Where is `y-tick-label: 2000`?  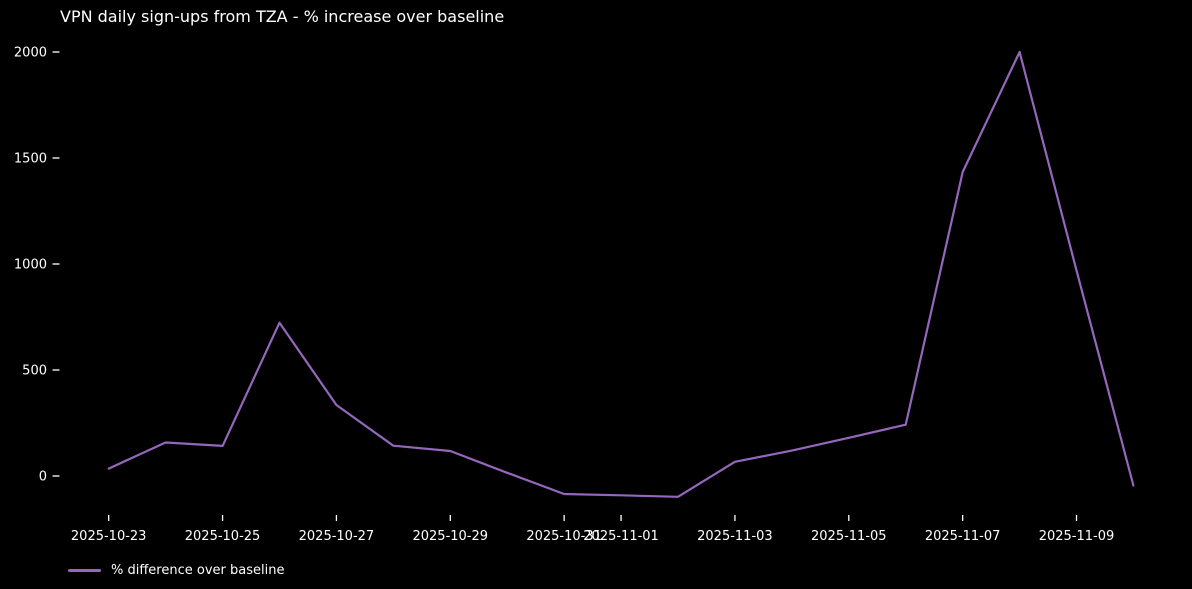
y-tick-label: 2000 is located at coordinates (30, 53).